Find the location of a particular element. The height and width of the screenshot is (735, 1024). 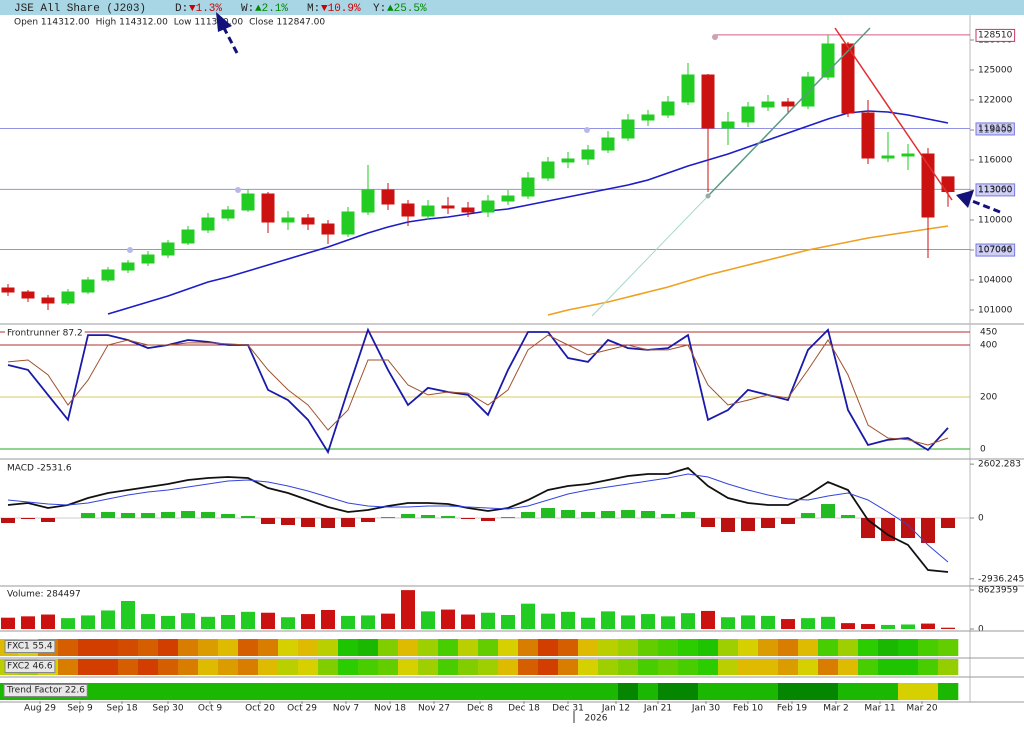

change-value: ▼10.9% is located at coordinates (341, 9).